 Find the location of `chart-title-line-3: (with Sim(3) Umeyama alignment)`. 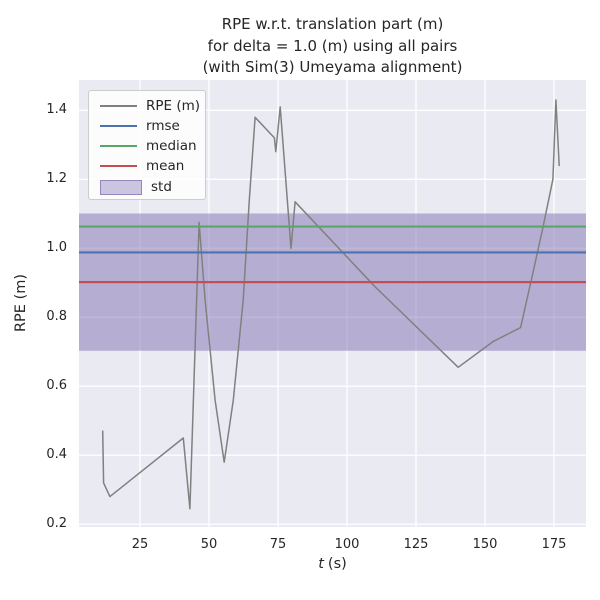

chart-title-line-3: (with Sim(3) Umeyama alignment) is located at coordinates (332, 67).